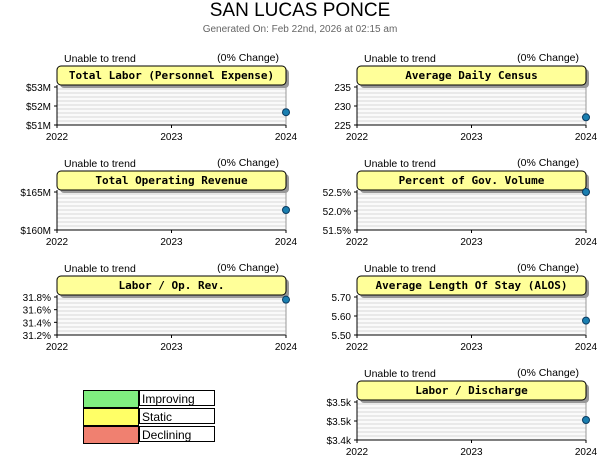 This screenshot has width=600, height=465. I want to click on chart-title: Percent of Gov. Volume, so click(472, 180).